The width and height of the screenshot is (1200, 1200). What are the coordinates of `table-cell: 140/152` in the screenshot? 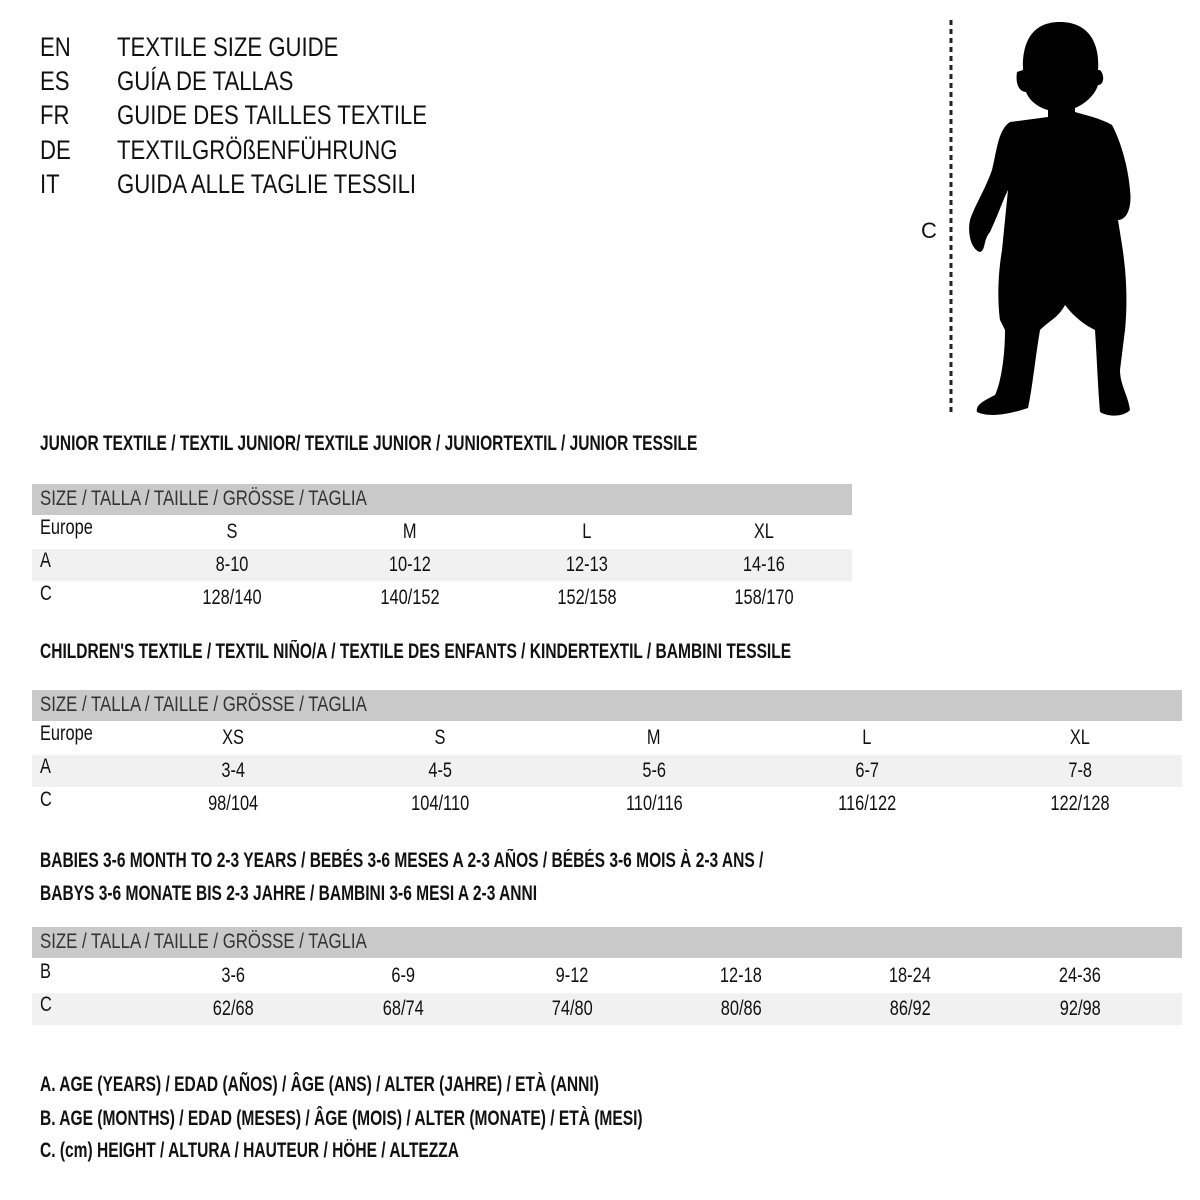 It's located at (410, 598).